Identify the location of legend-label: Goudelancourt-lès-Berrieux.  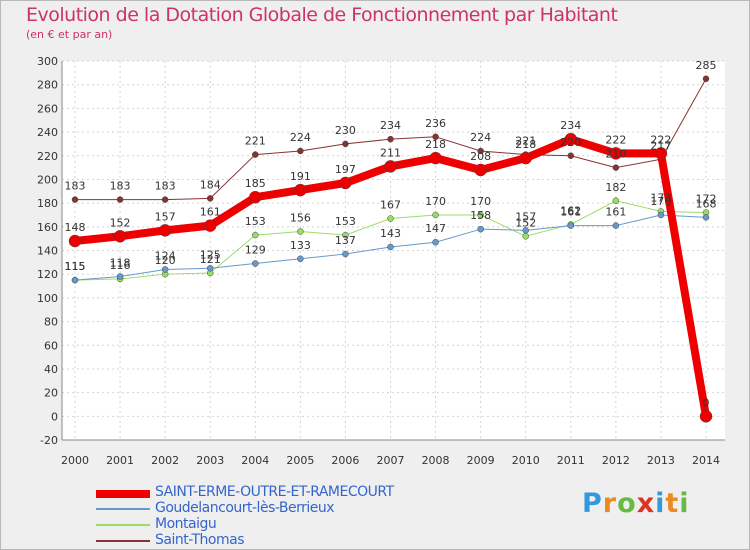
(245, 508).